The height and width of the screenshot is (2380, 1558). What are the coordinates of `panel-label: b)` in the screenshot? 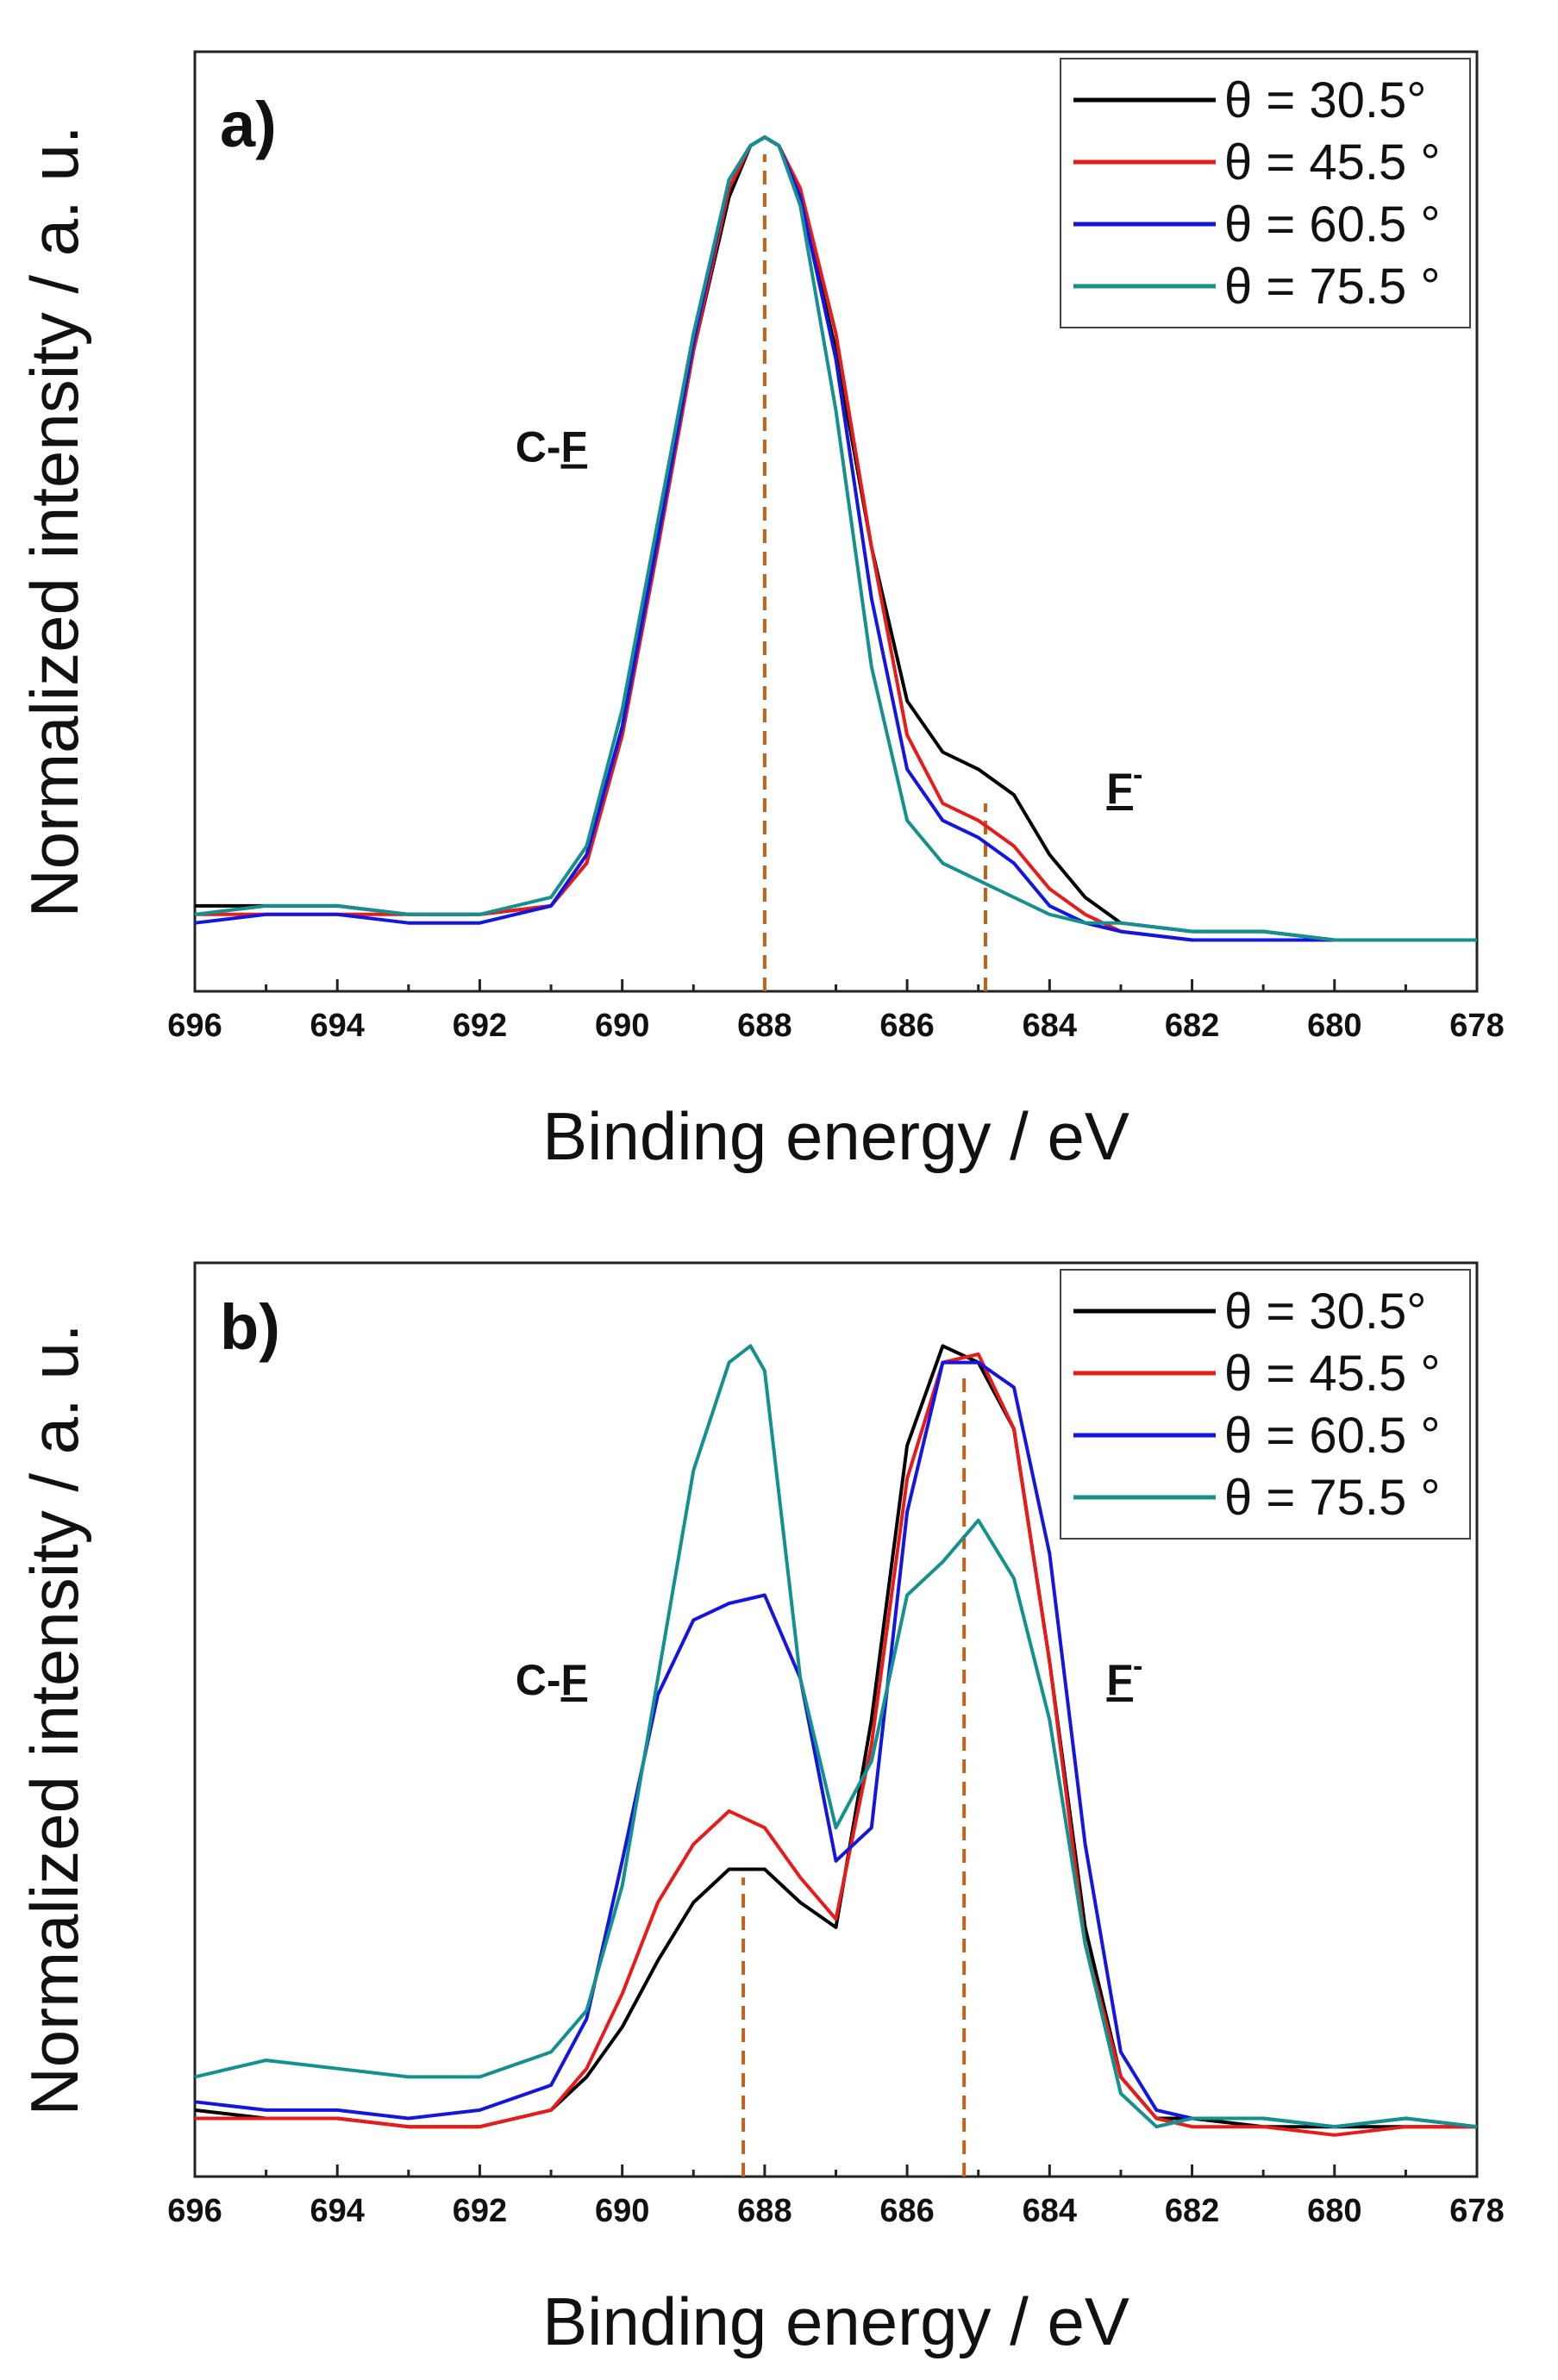 It's located at (250, 1327).